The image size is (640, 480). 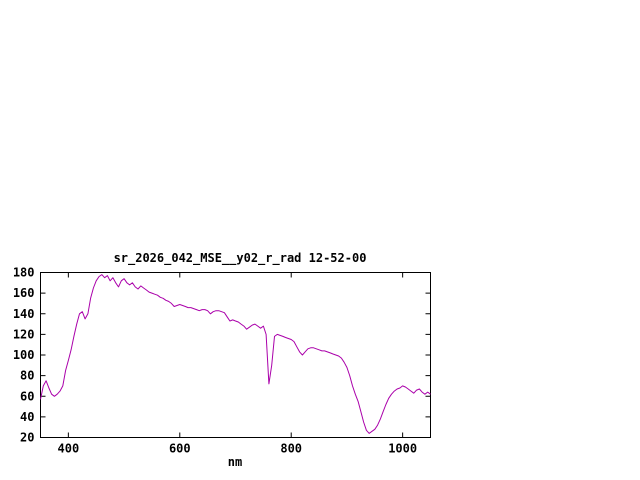 What do you see at coordinates (240, 258) in the screenshot?
I see `chart-title: sr_2026_042_MSE__y02_r_rad 12-52-00` at bounding box center [240, 258].